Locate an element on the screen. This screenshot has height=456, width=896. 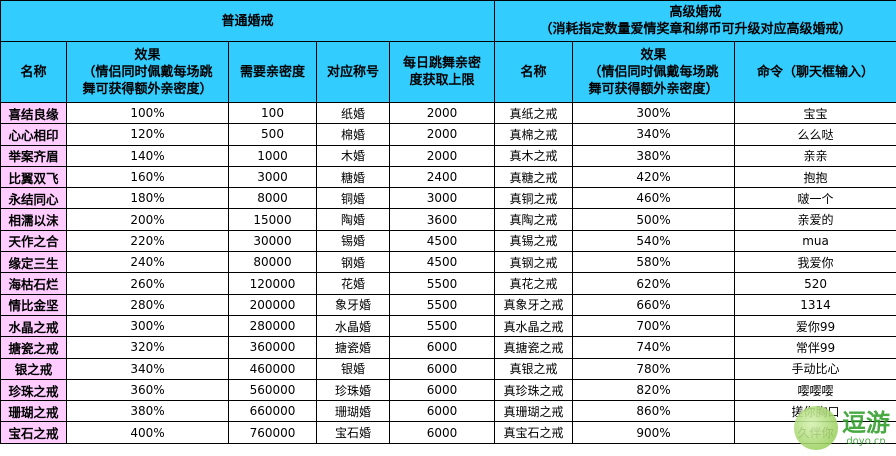
cell-effect: 140% is located at coordinates (147, 155).